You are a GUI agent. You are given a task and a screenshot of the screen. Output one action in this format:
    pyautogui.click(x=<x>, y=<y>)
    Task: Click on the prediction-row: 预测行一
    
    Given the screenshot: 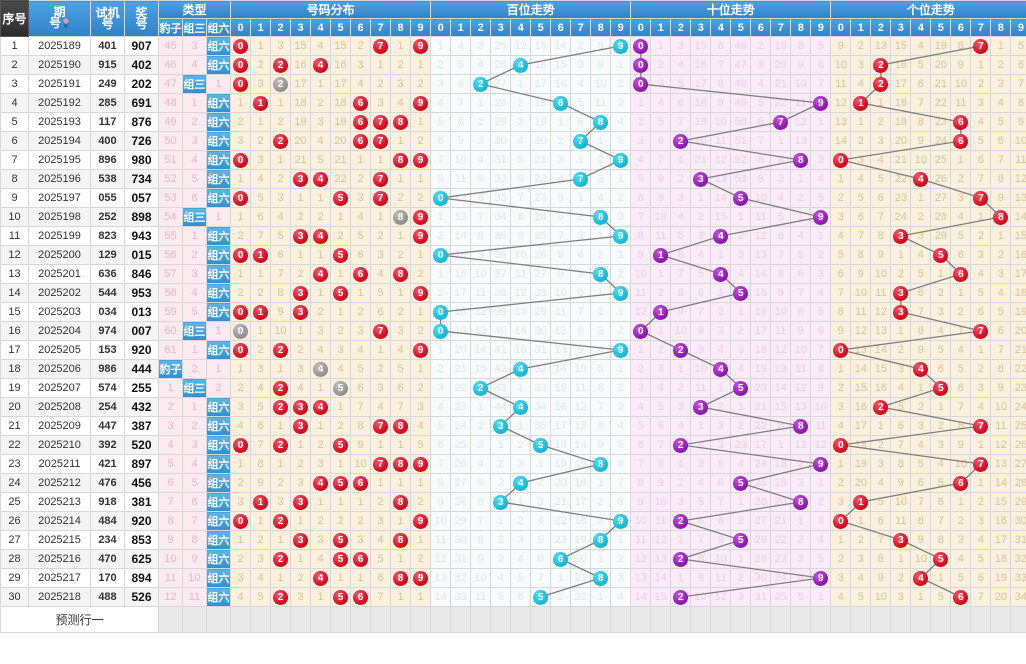 What is the action you would take?
    pyautogui.click(x=513, y=619)
    